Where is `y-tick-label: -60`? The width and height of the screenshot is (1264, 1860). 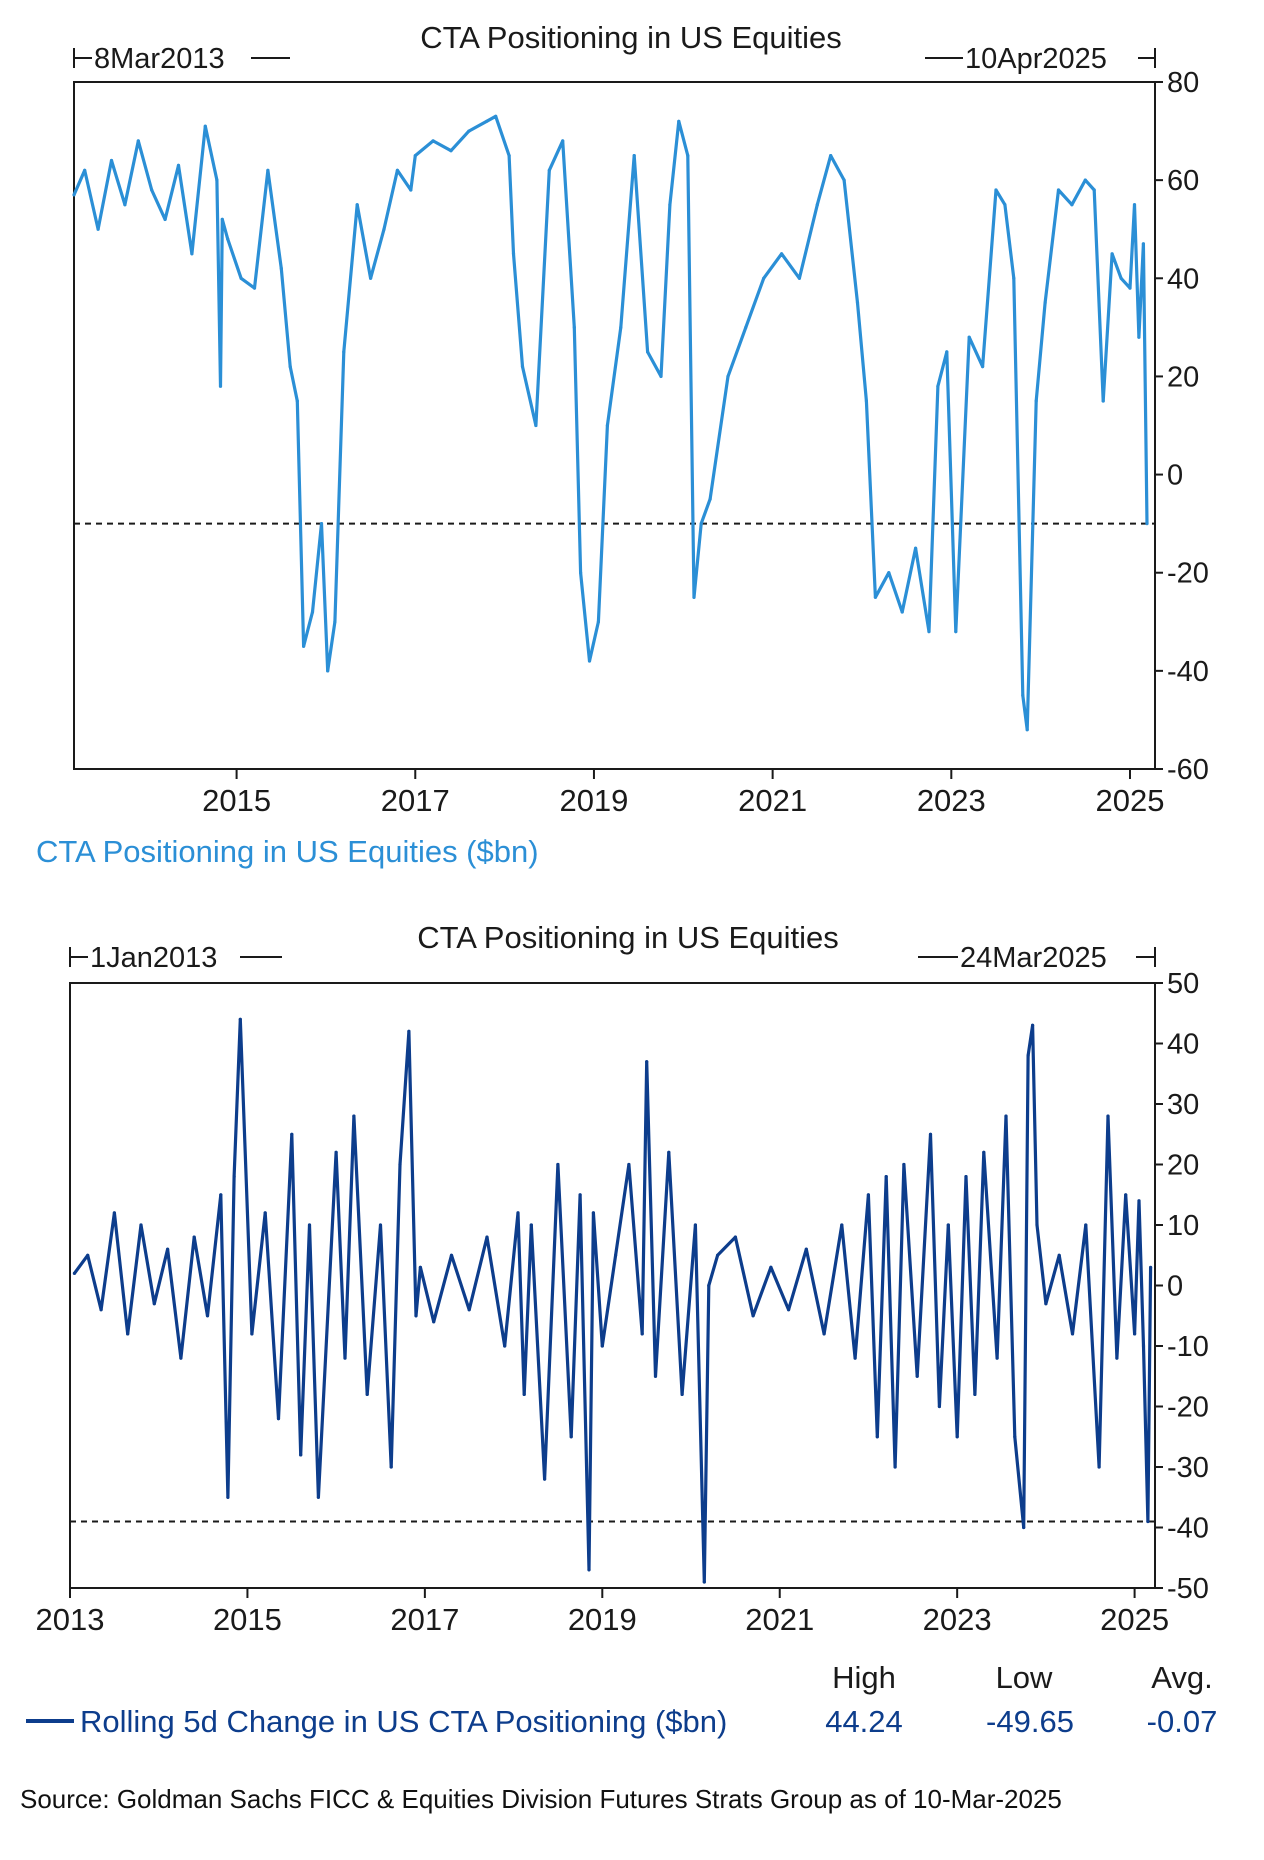 y-tick-label: -60 is located at coordinates (1188, 770).